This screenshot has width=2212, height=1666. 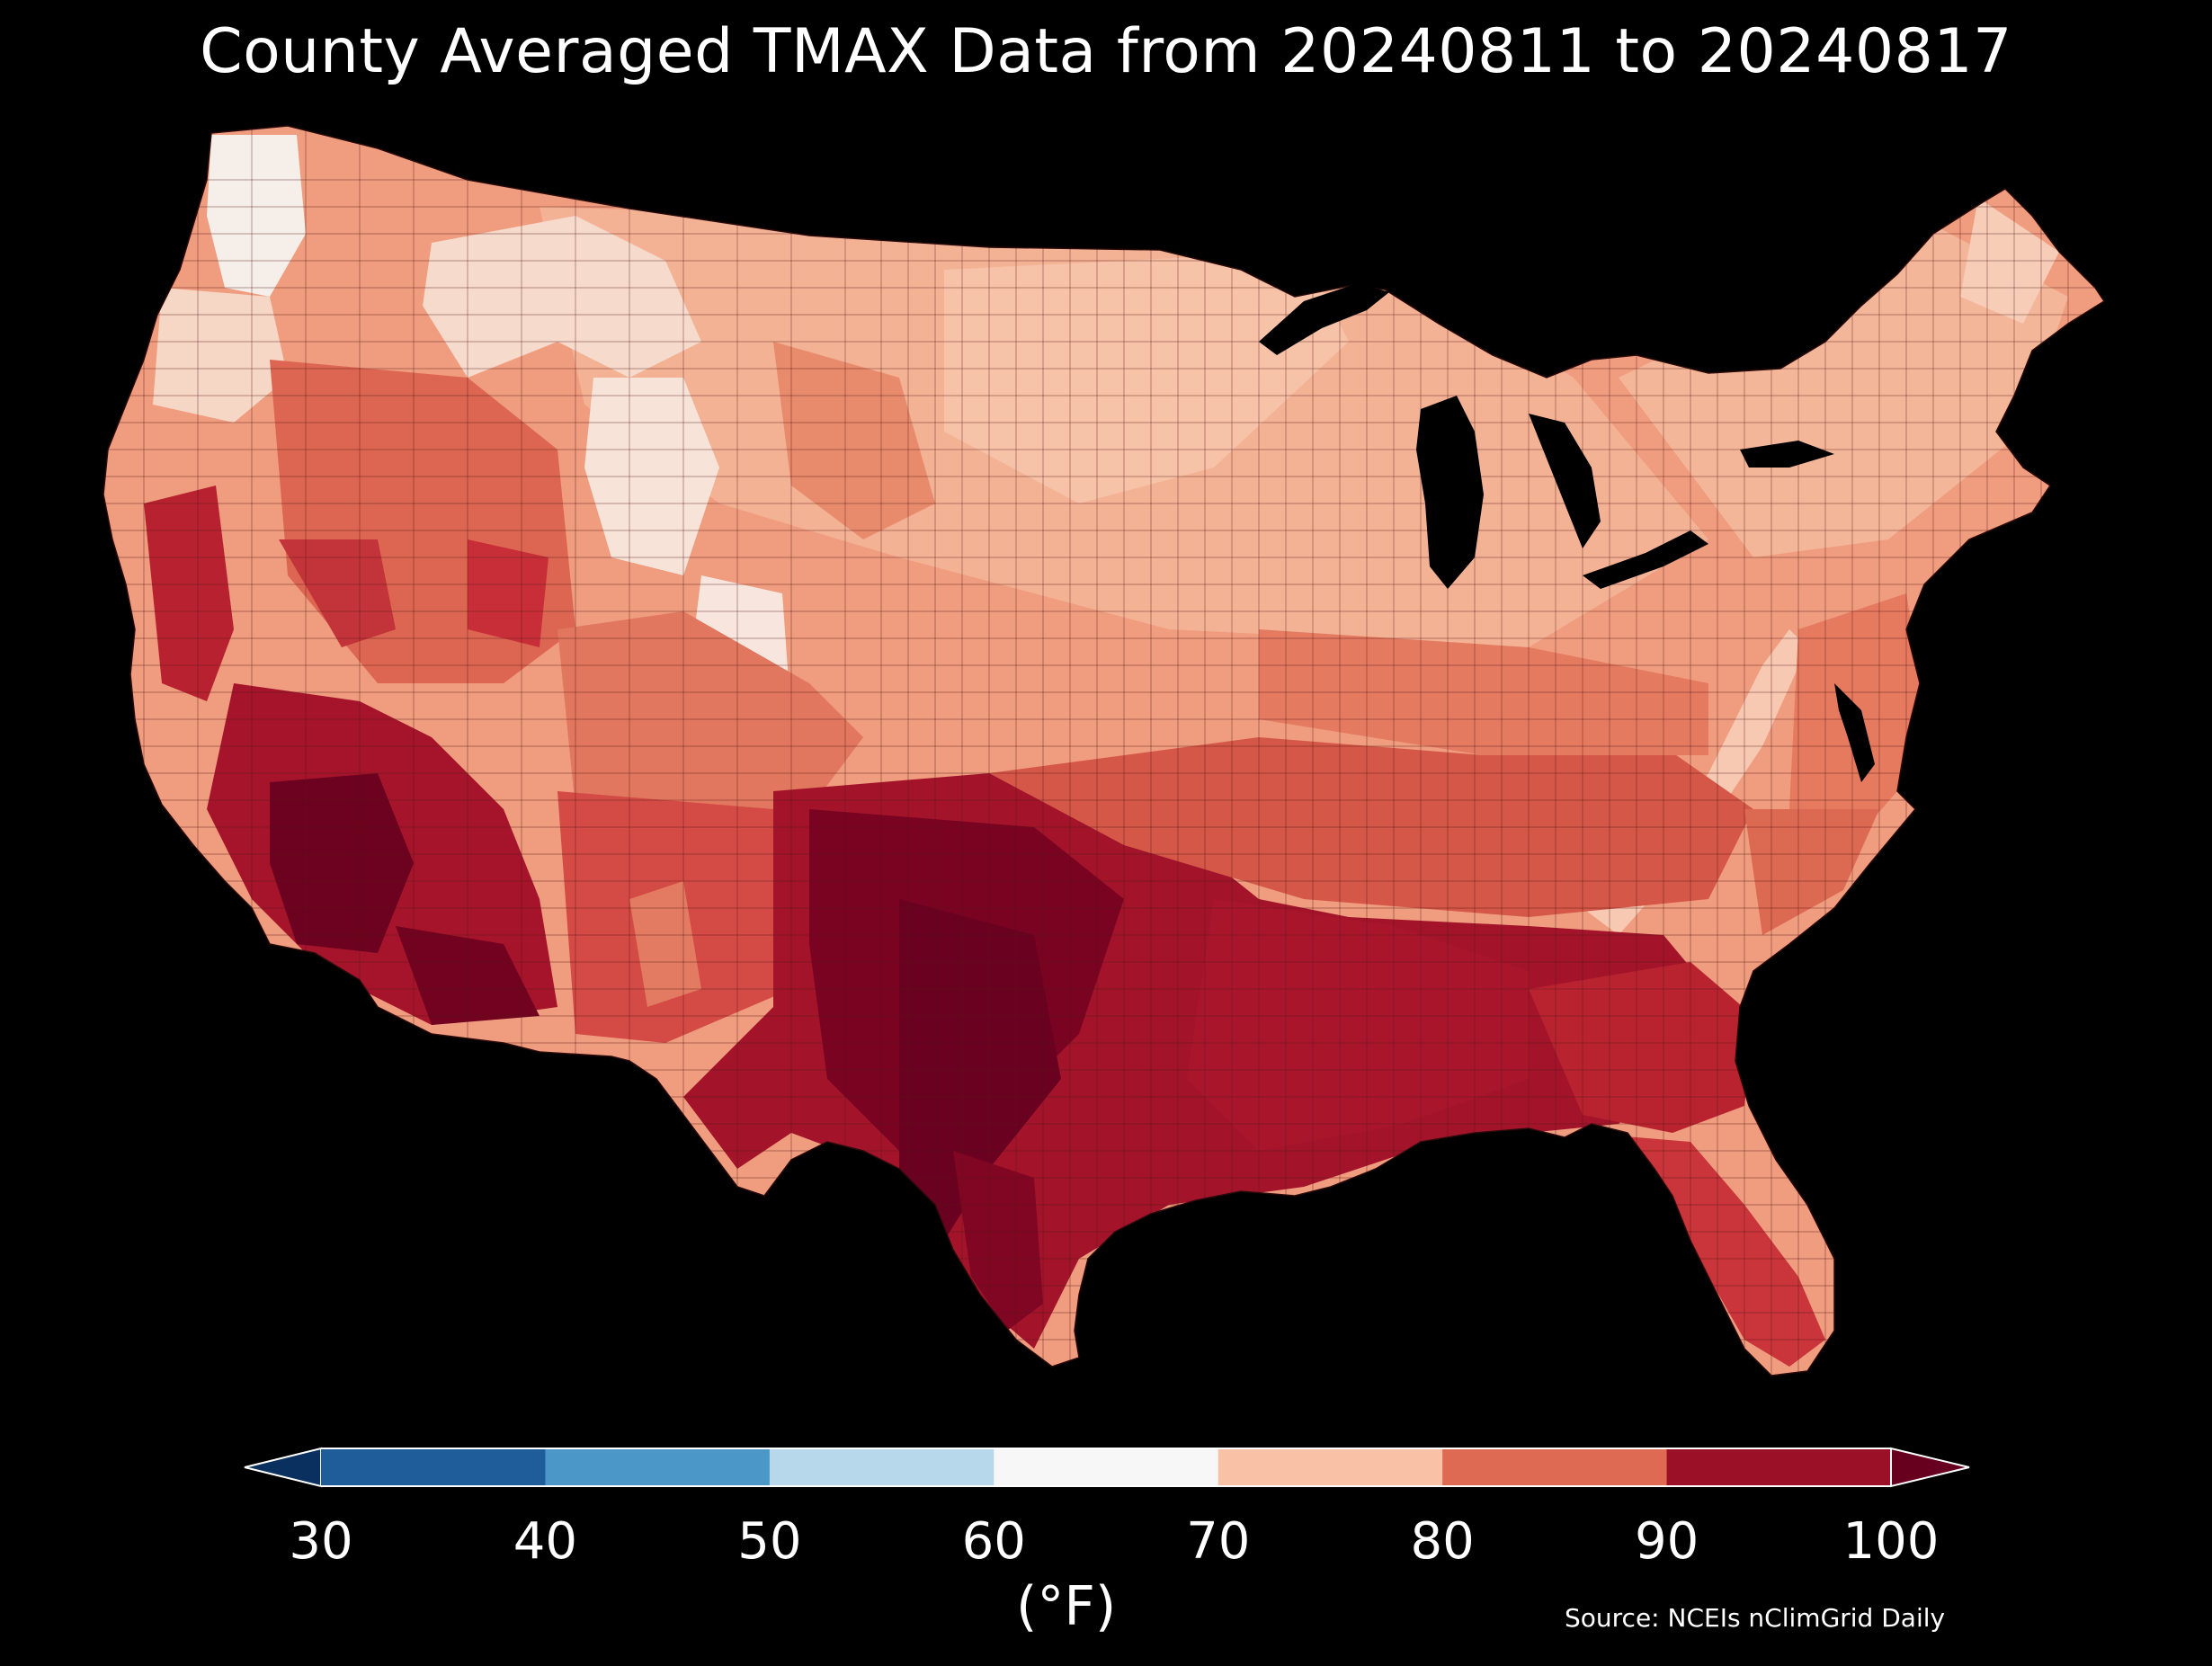 I want to click on chesapeake-bay, so click(x=1854, y=732).